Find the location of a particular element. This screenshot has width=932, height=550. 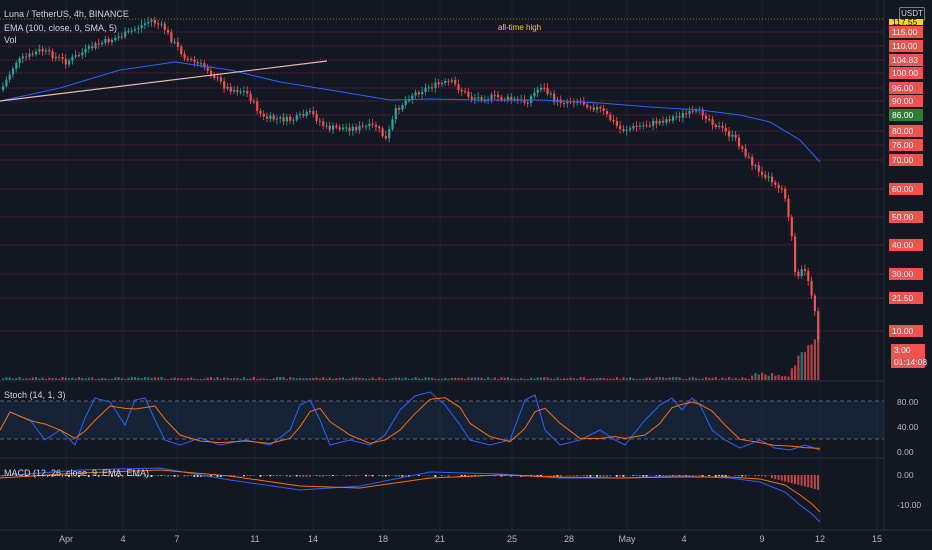

time-label: 18 is located at coordinates (383, 539).